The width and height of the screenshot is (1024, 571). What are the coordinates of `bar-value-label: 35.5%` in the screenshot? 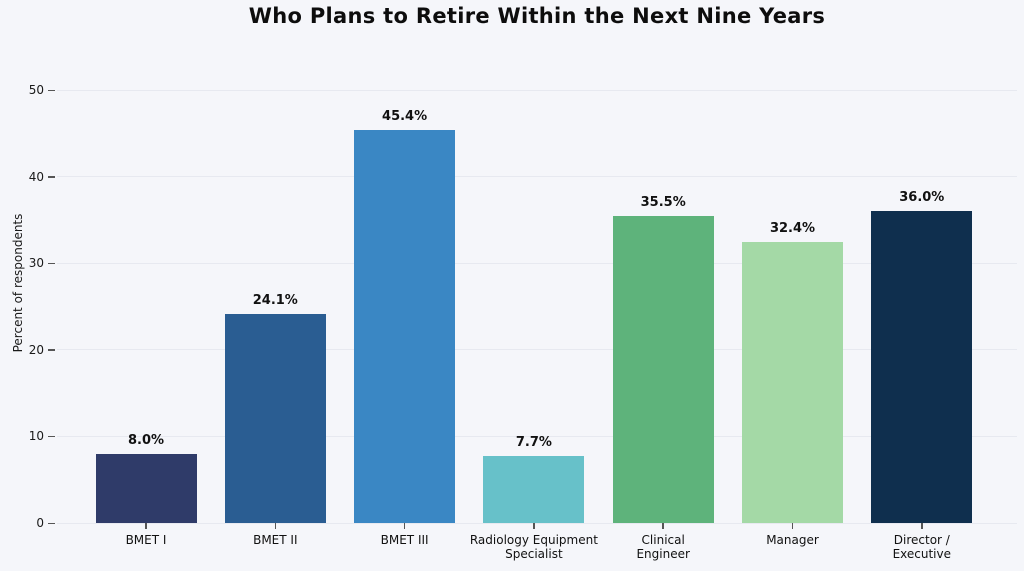 It's located at (663, 202).